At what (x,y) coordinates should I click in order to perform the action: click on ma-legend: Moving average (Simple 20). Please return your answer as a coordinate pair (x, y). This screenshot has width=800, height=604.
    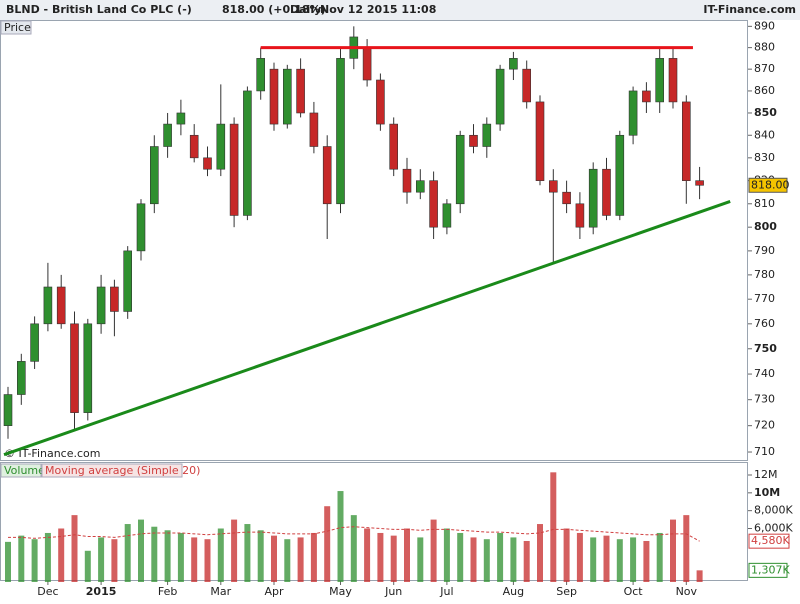
    Looking at the image, I should click on (122, 470).